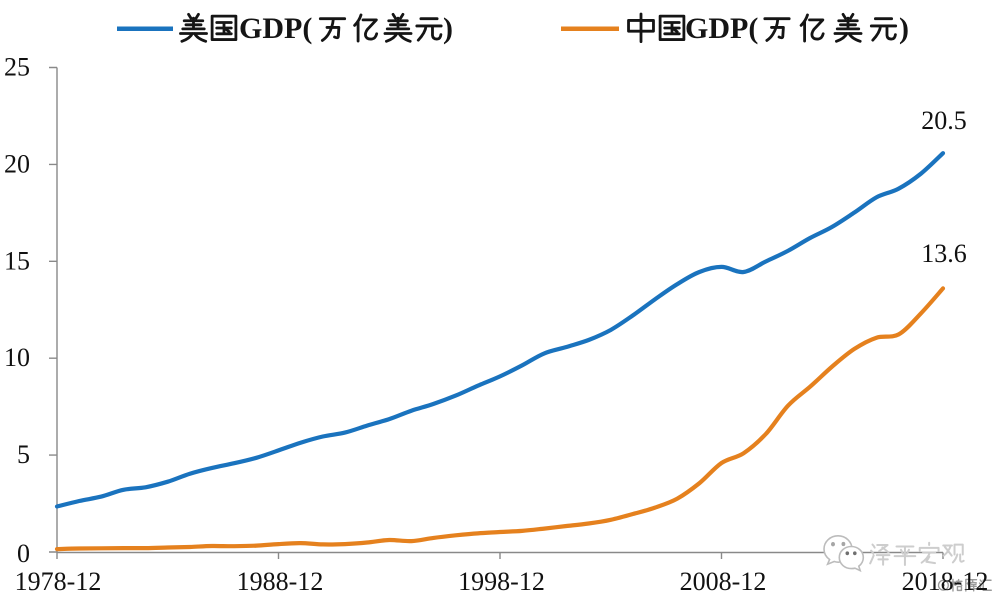 The image size is (1000, 600). I want to click on svg-text: 15, so click(17, 260).